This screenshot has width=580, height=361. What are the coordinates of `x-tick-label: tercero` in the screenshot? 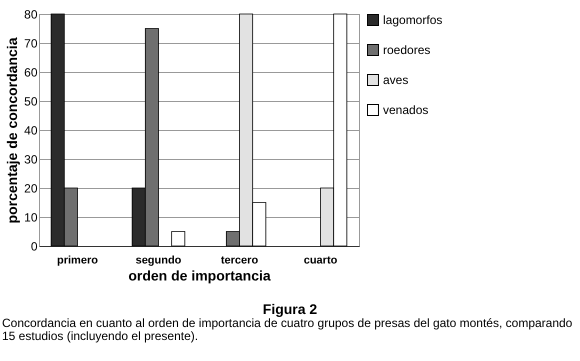 It's located at (239, 260).